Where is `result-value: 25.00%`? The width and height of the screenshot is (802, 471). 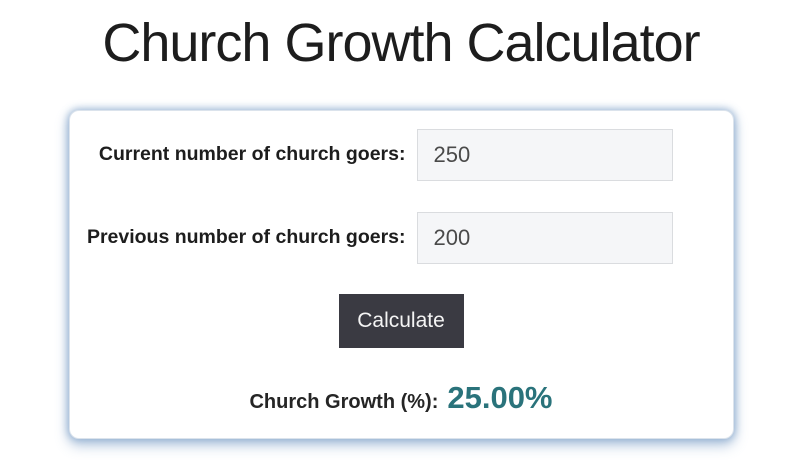
result-value: 25.00% is located at coordinates (500, 397).